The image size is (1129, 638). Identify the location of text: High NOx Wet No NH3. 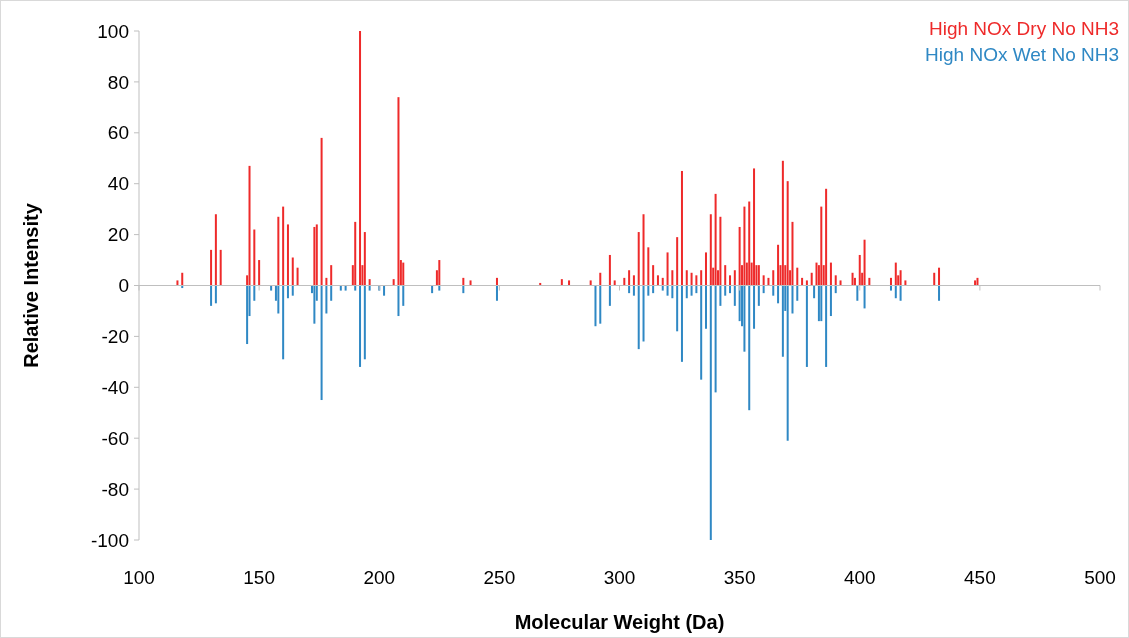
(1022, 55).